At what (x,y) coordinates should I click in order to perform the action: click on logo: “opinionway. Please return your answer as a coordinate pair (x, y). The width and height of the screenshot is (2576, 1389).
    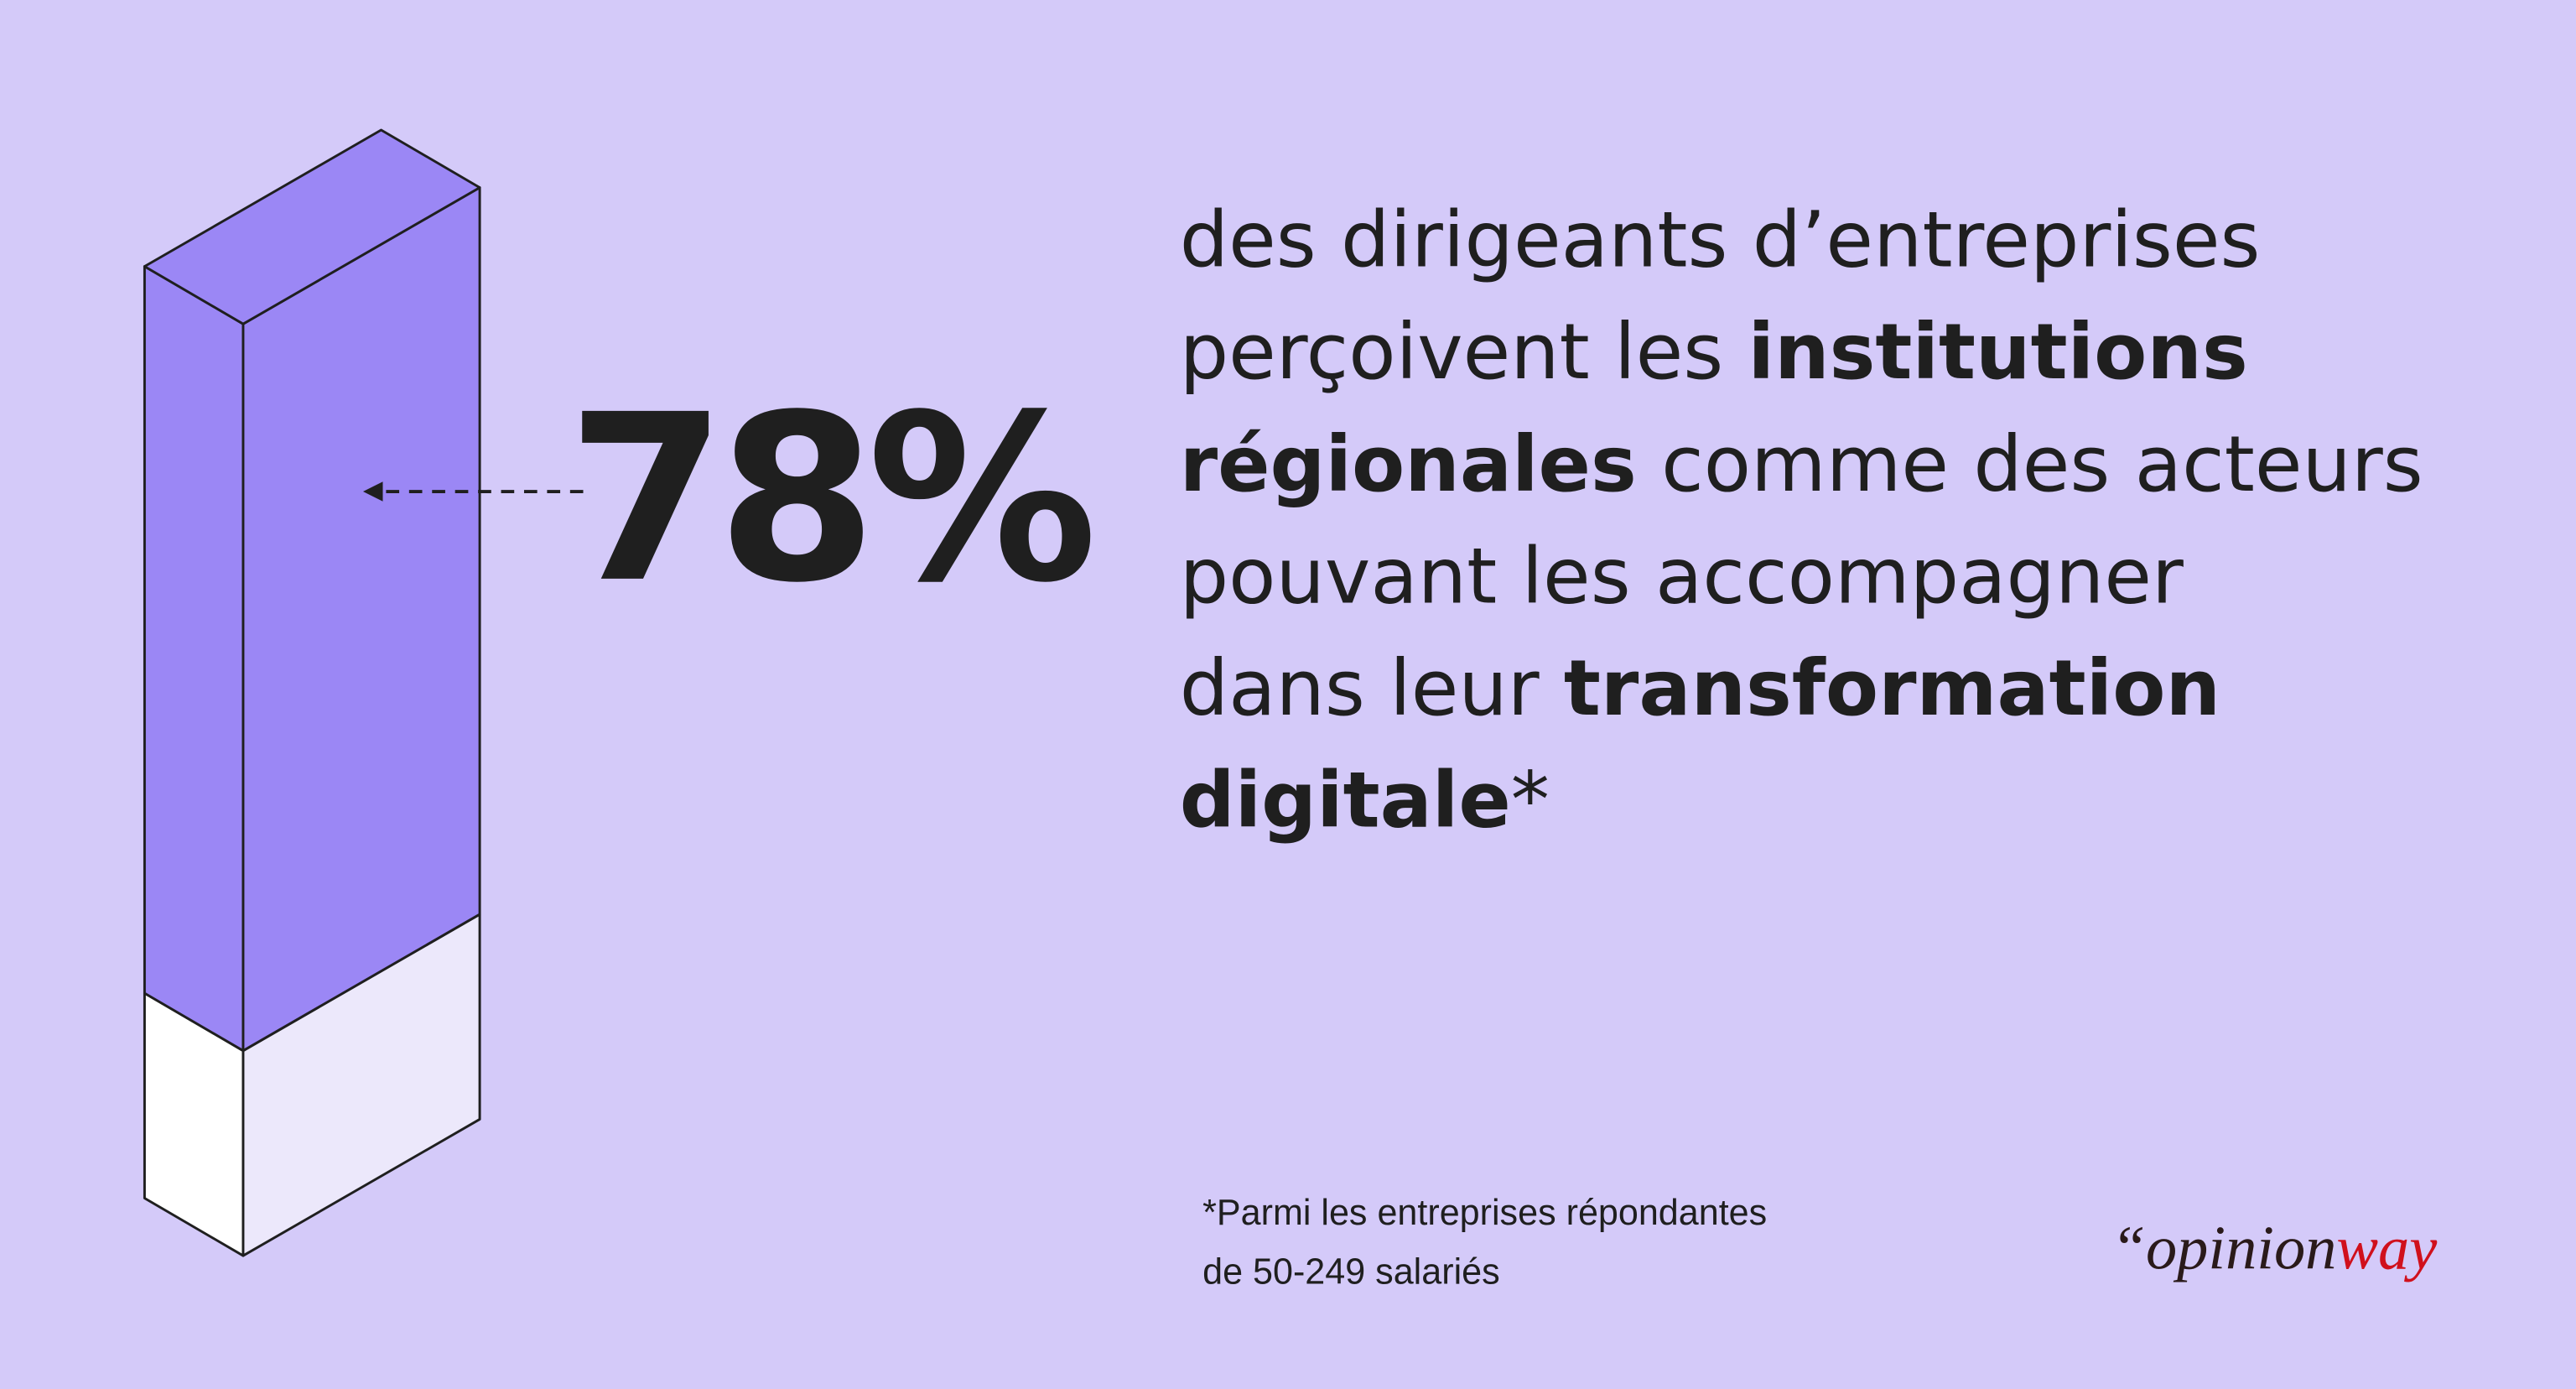
    Looking at the image, I should click on (2274, 1249).